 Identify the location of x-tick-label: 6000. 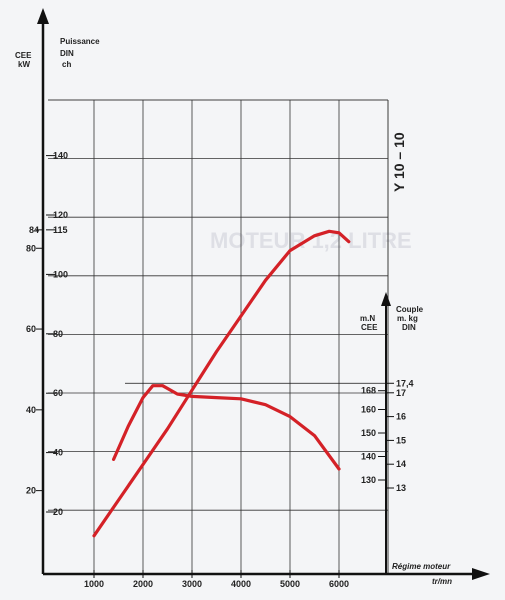
(339, 584).